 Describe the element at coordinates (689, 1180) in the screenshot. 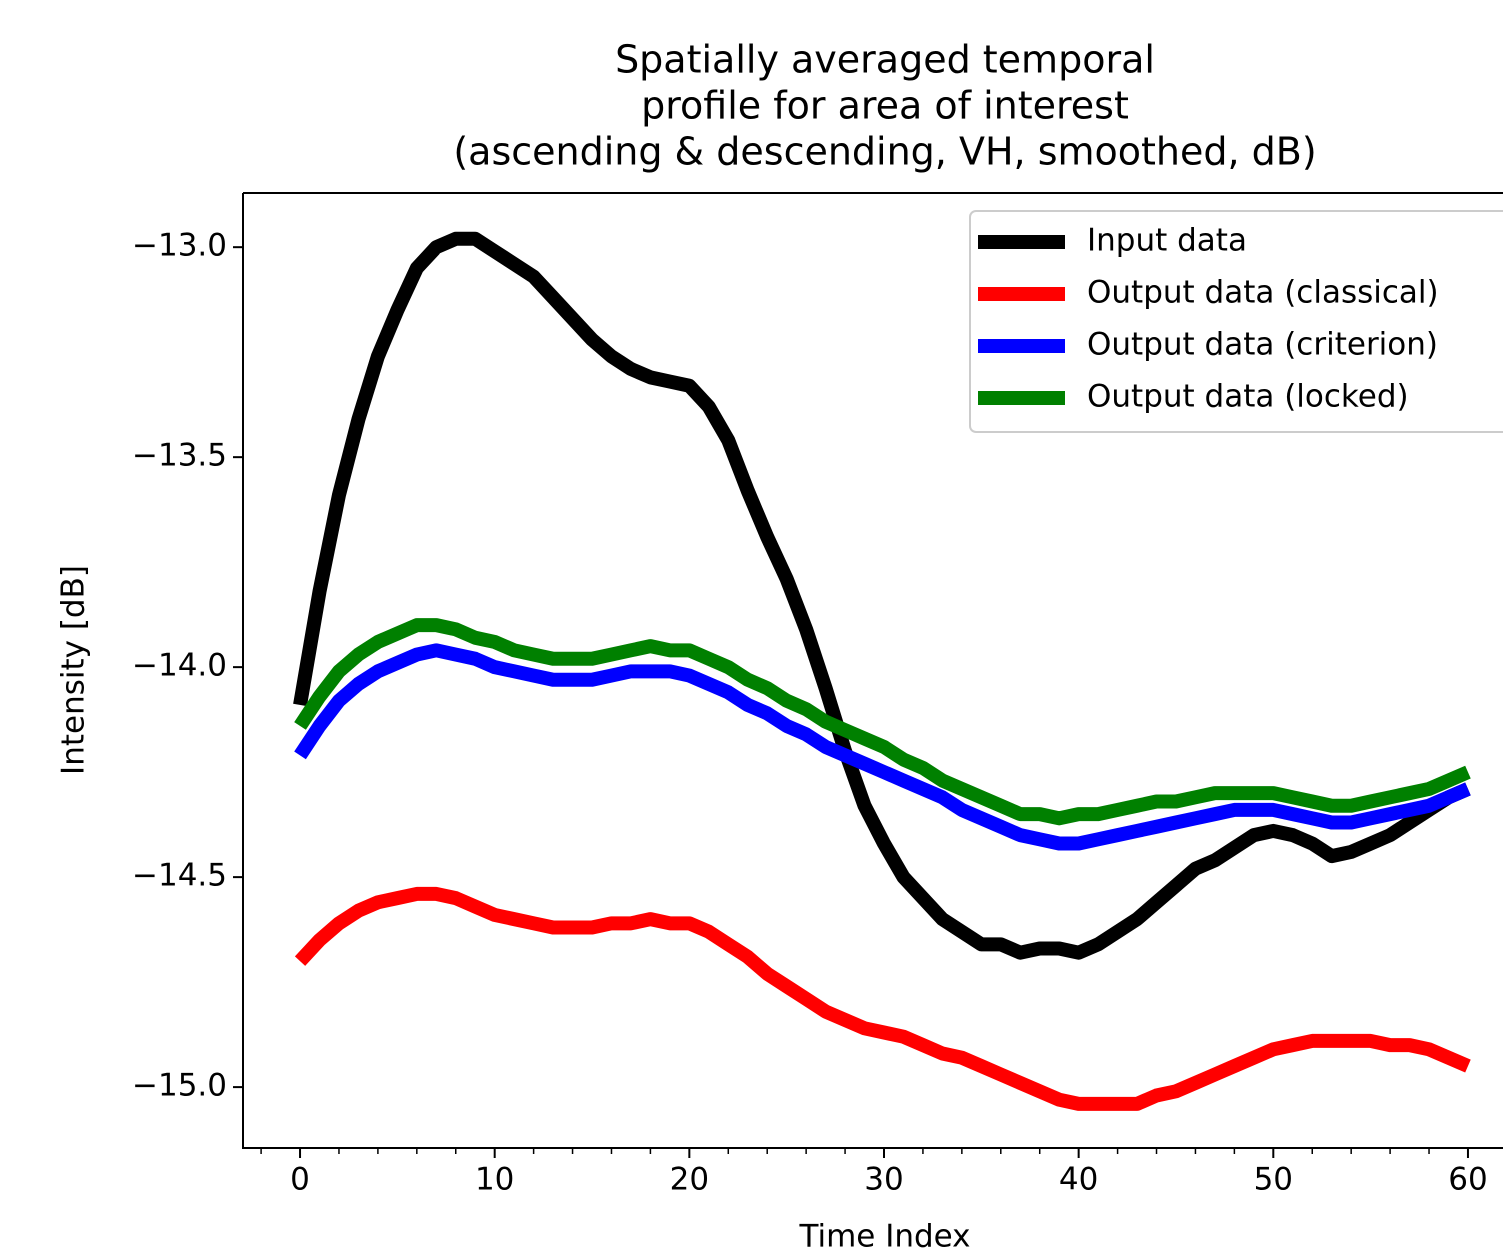

I see `x-tick-label: 20` at that location.